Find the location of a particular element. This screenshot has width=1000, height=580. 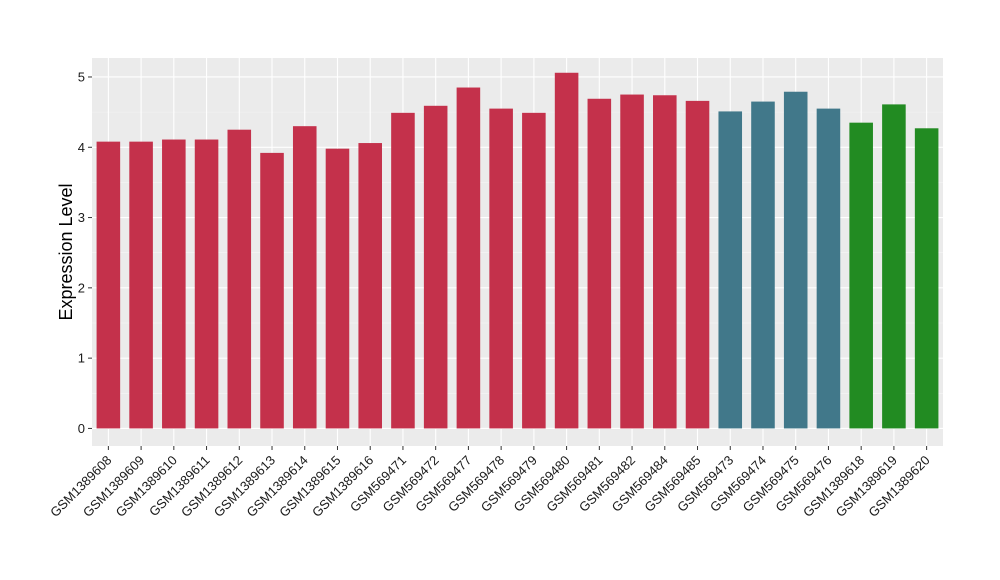

bar-GSM569473 is located at coordinates (730, 270).